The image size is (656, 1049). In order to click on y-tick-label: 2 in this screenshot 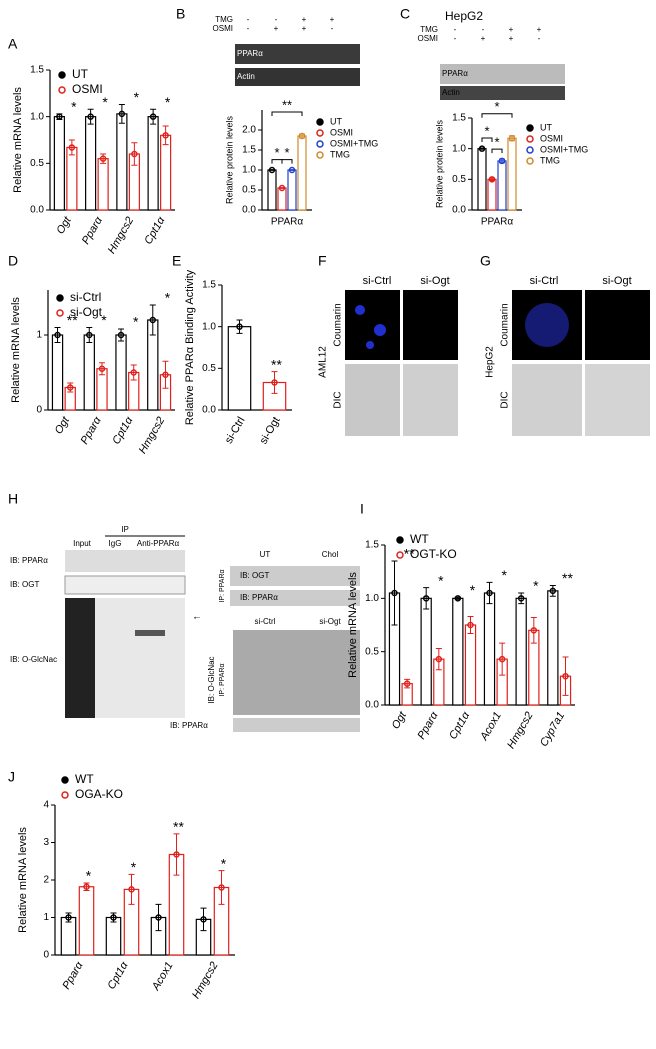, I will do `click(46, 880)`.